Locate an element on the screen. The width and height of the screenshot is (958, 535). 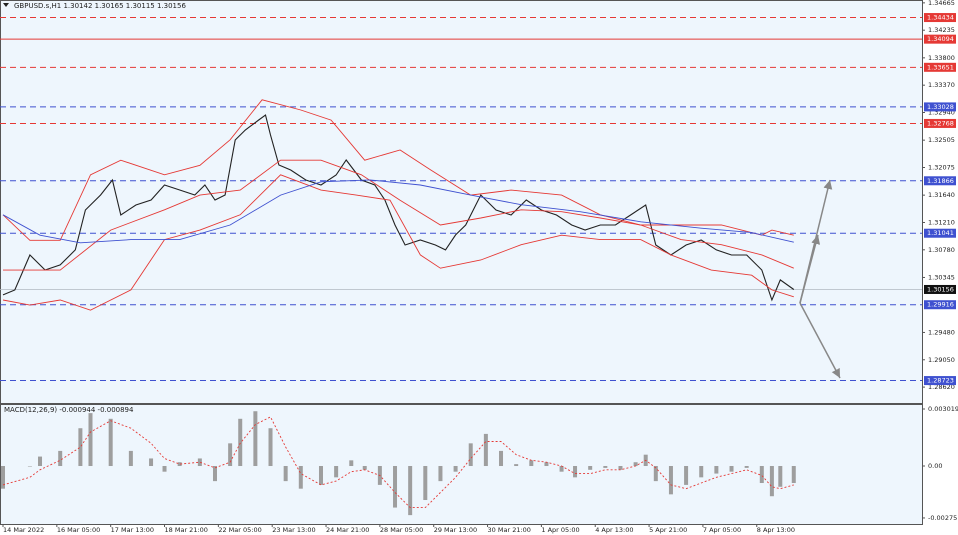
x-tick-label: 22 Mar 05:00 is located at coordinates (239, 530).